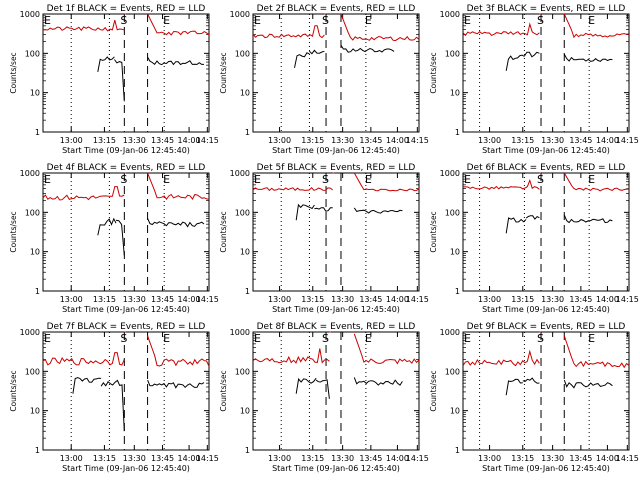  Describe the element at coordinates (546, 9) in the screenshot. I see `panel-title: Det 3f BLACK = Events, RED = LLD` at that location.